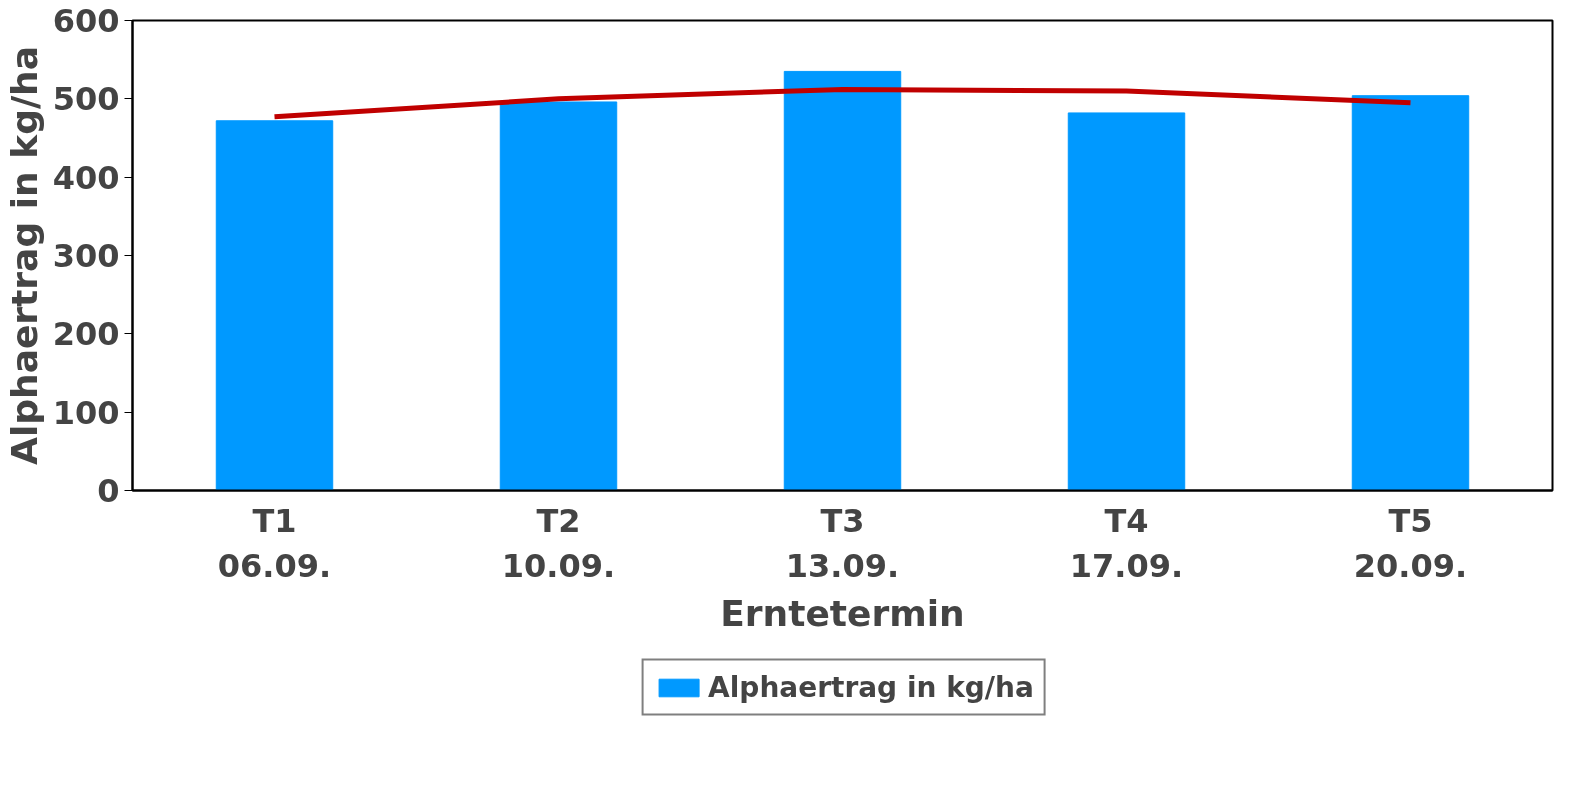 The width and height of the screenshot is (1577, 796). Describe the element at coordinates (86, 256) in the screenshot. I see `y-tick-label: 300` at that location.